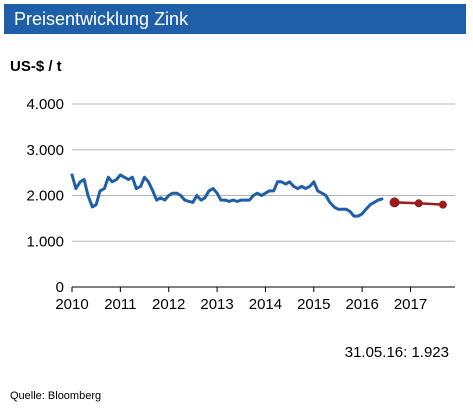 This screenshot has width=473, height=408. I want to click on y-axis-label: US-$ / t, so click(36, 66).